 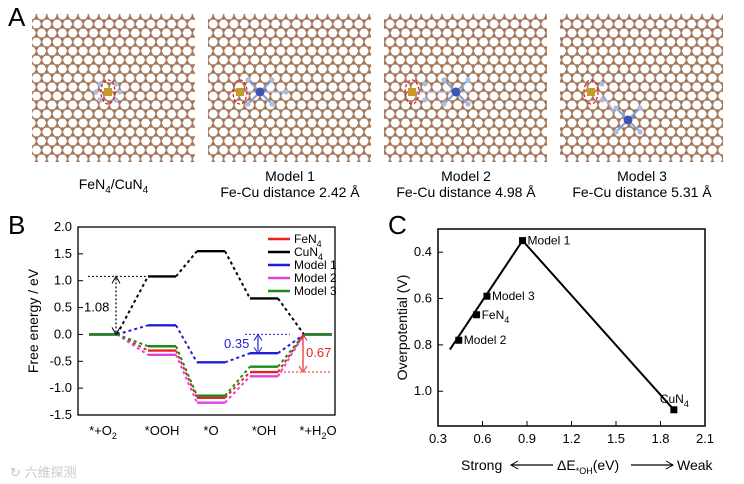 What do you see at coordinates (61, 387) in the screenshot?
I see `y-tick-label: -1.0` at bounding box center [61, 387].